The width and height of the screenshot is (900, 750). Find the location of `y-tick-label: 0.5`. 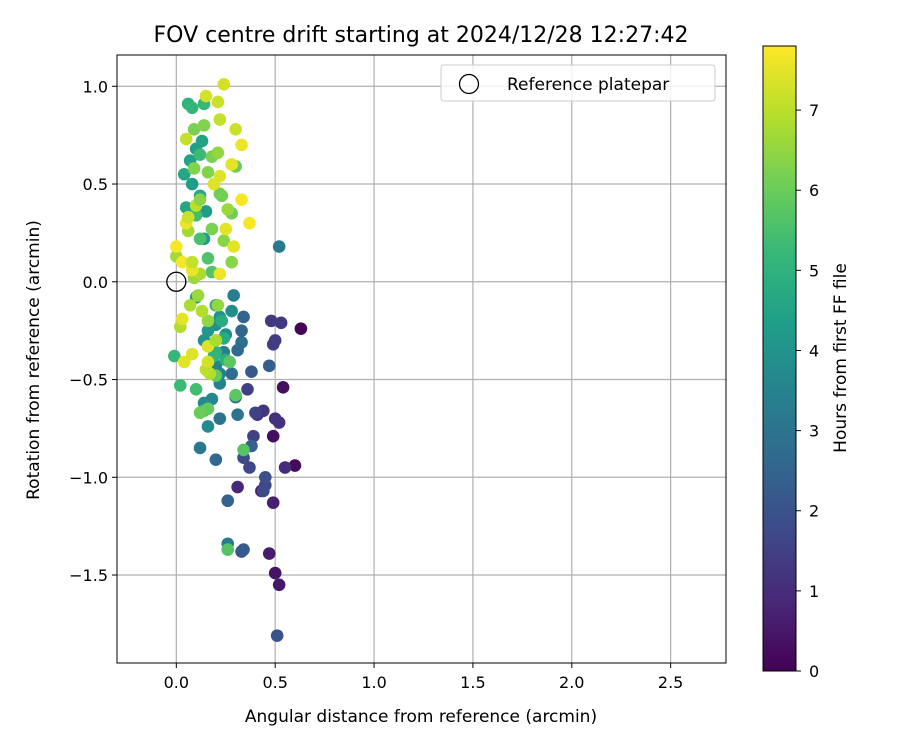

y-tick-label: 0.5 is located at coordinates (95, 184).